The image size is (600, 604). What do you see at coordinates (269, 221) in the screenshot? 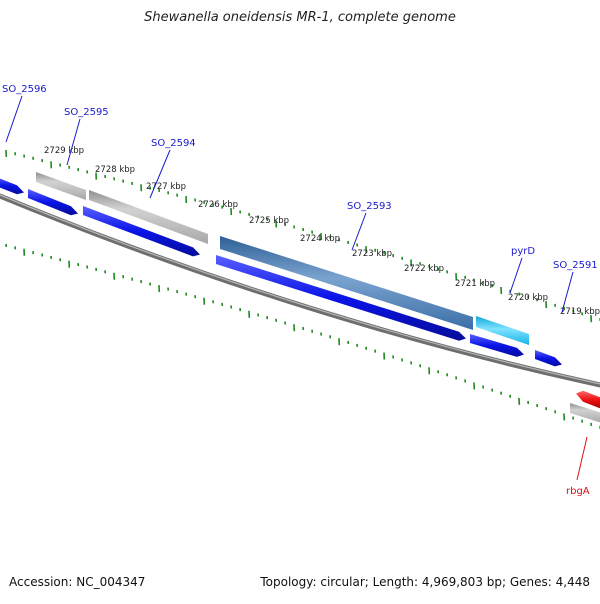
I see `kbp-label: 2725 kbp` at bounding box center [269, 221].